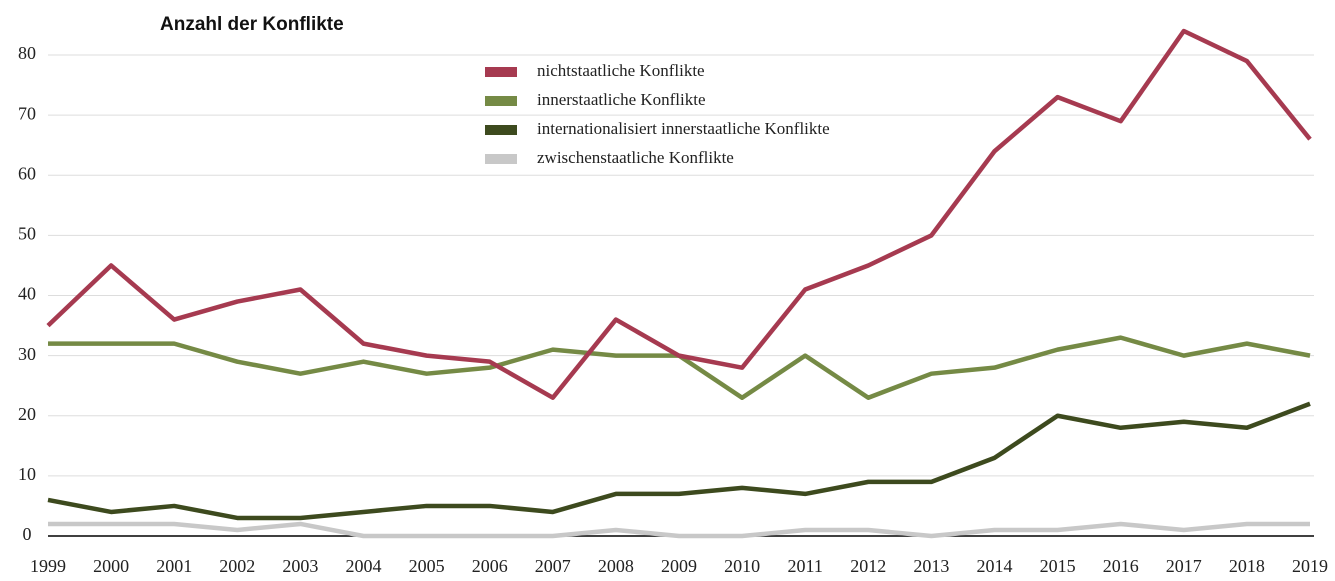 The height and width of the screenshot is (581, 1335). I want to click on x-tick-label: 2009, so click(679, 566).